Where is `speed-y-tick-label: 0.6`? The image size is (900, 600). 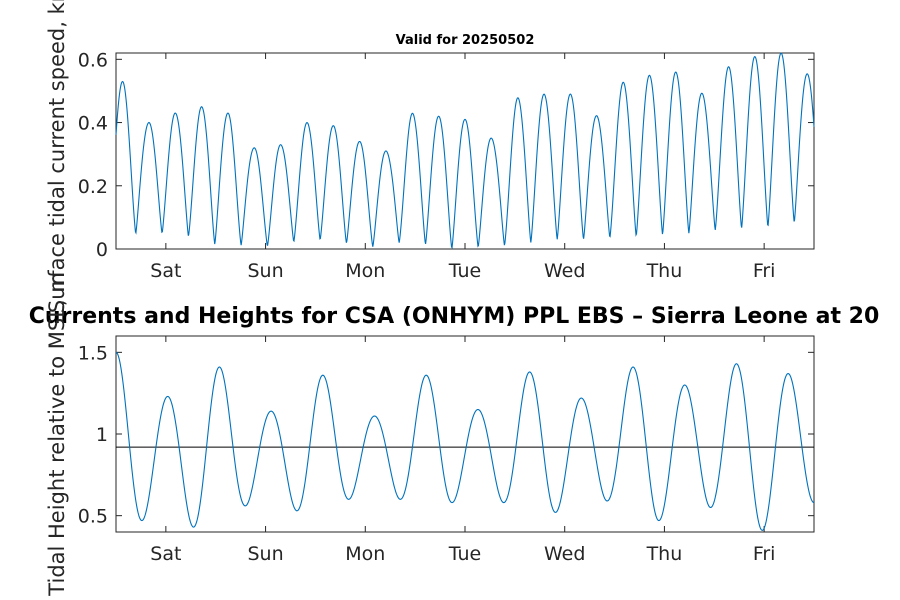 speed-y-tick-label: 0.6 is located at coordinates (93, 60).